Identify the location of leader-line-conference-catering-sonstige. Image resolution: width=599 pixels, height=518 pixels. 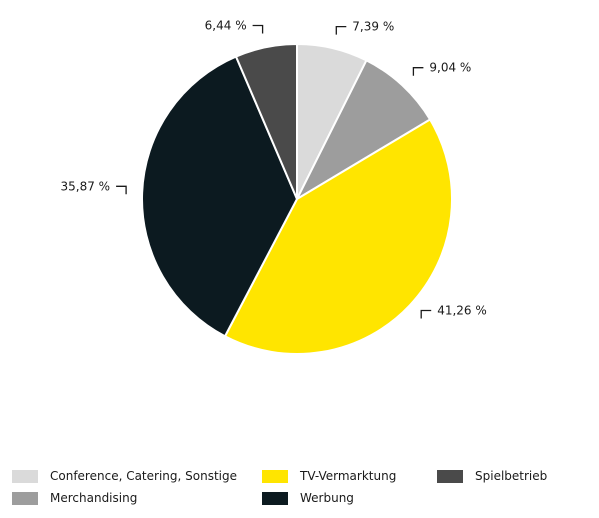
(341, 30).